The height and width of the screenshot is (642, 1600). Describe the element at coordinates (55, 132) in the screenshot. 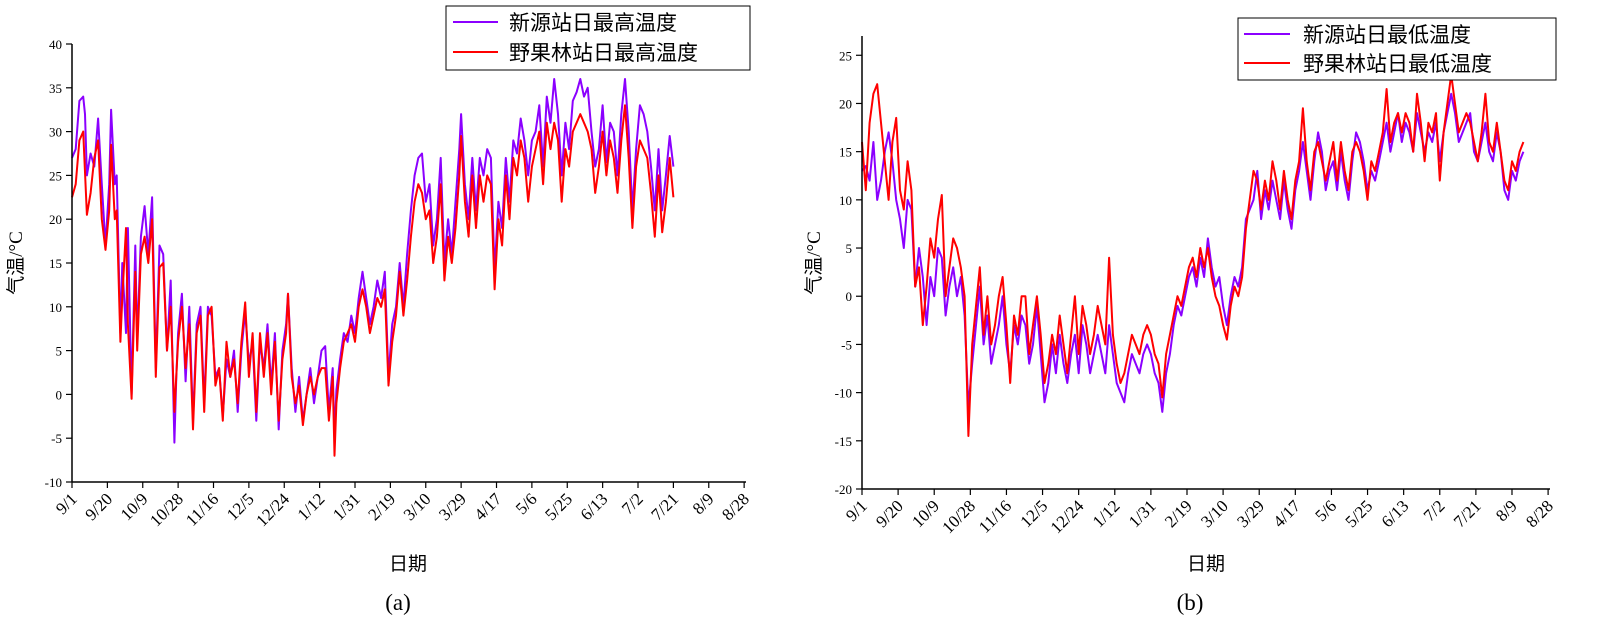

I see `y-tick-label-a-8: 30` at that location.